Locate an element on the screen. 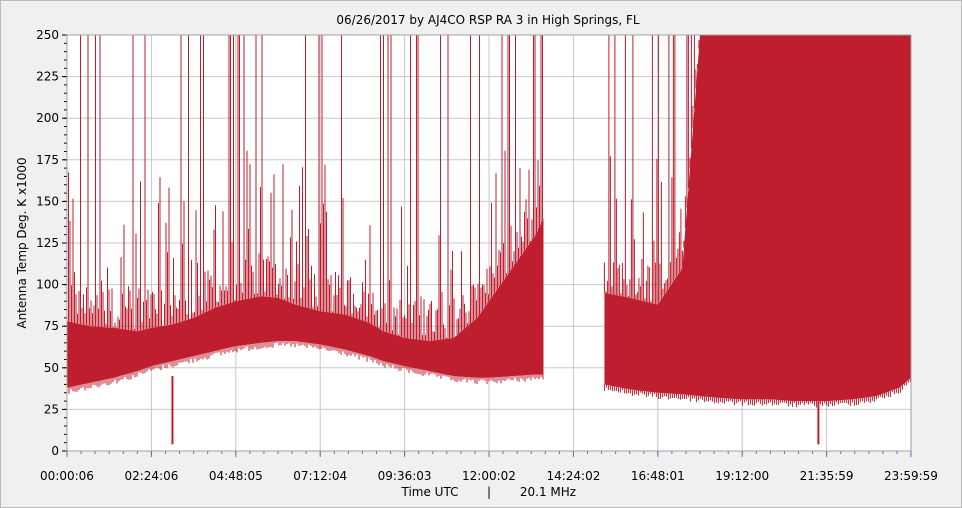 The width and height of the screenshot is (962, 508). y-tick-label: 250 is located at coordinates (47, 35).